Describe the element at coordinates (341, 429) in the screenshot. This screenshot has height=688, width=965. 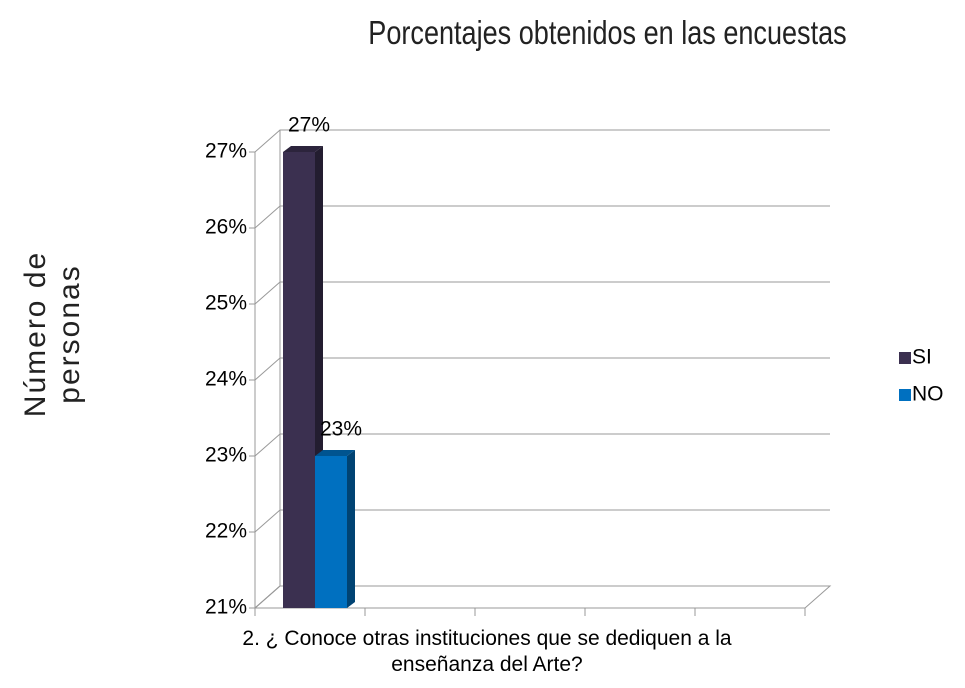
I see `value-label: 23%` at that location.